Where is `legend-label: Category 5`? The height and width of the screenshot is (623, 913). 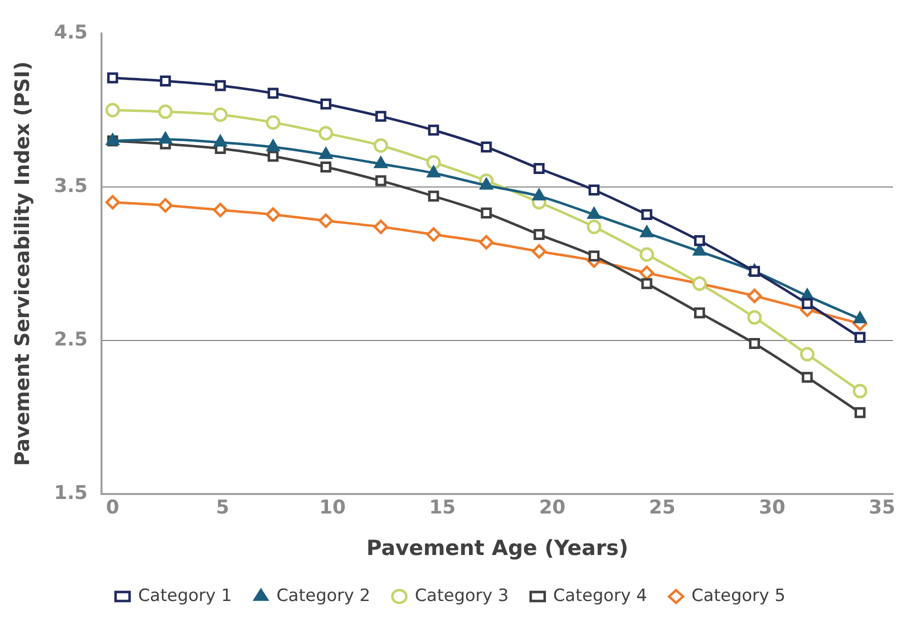
legend-label: Category 5 is located at coordinates (739, 596).